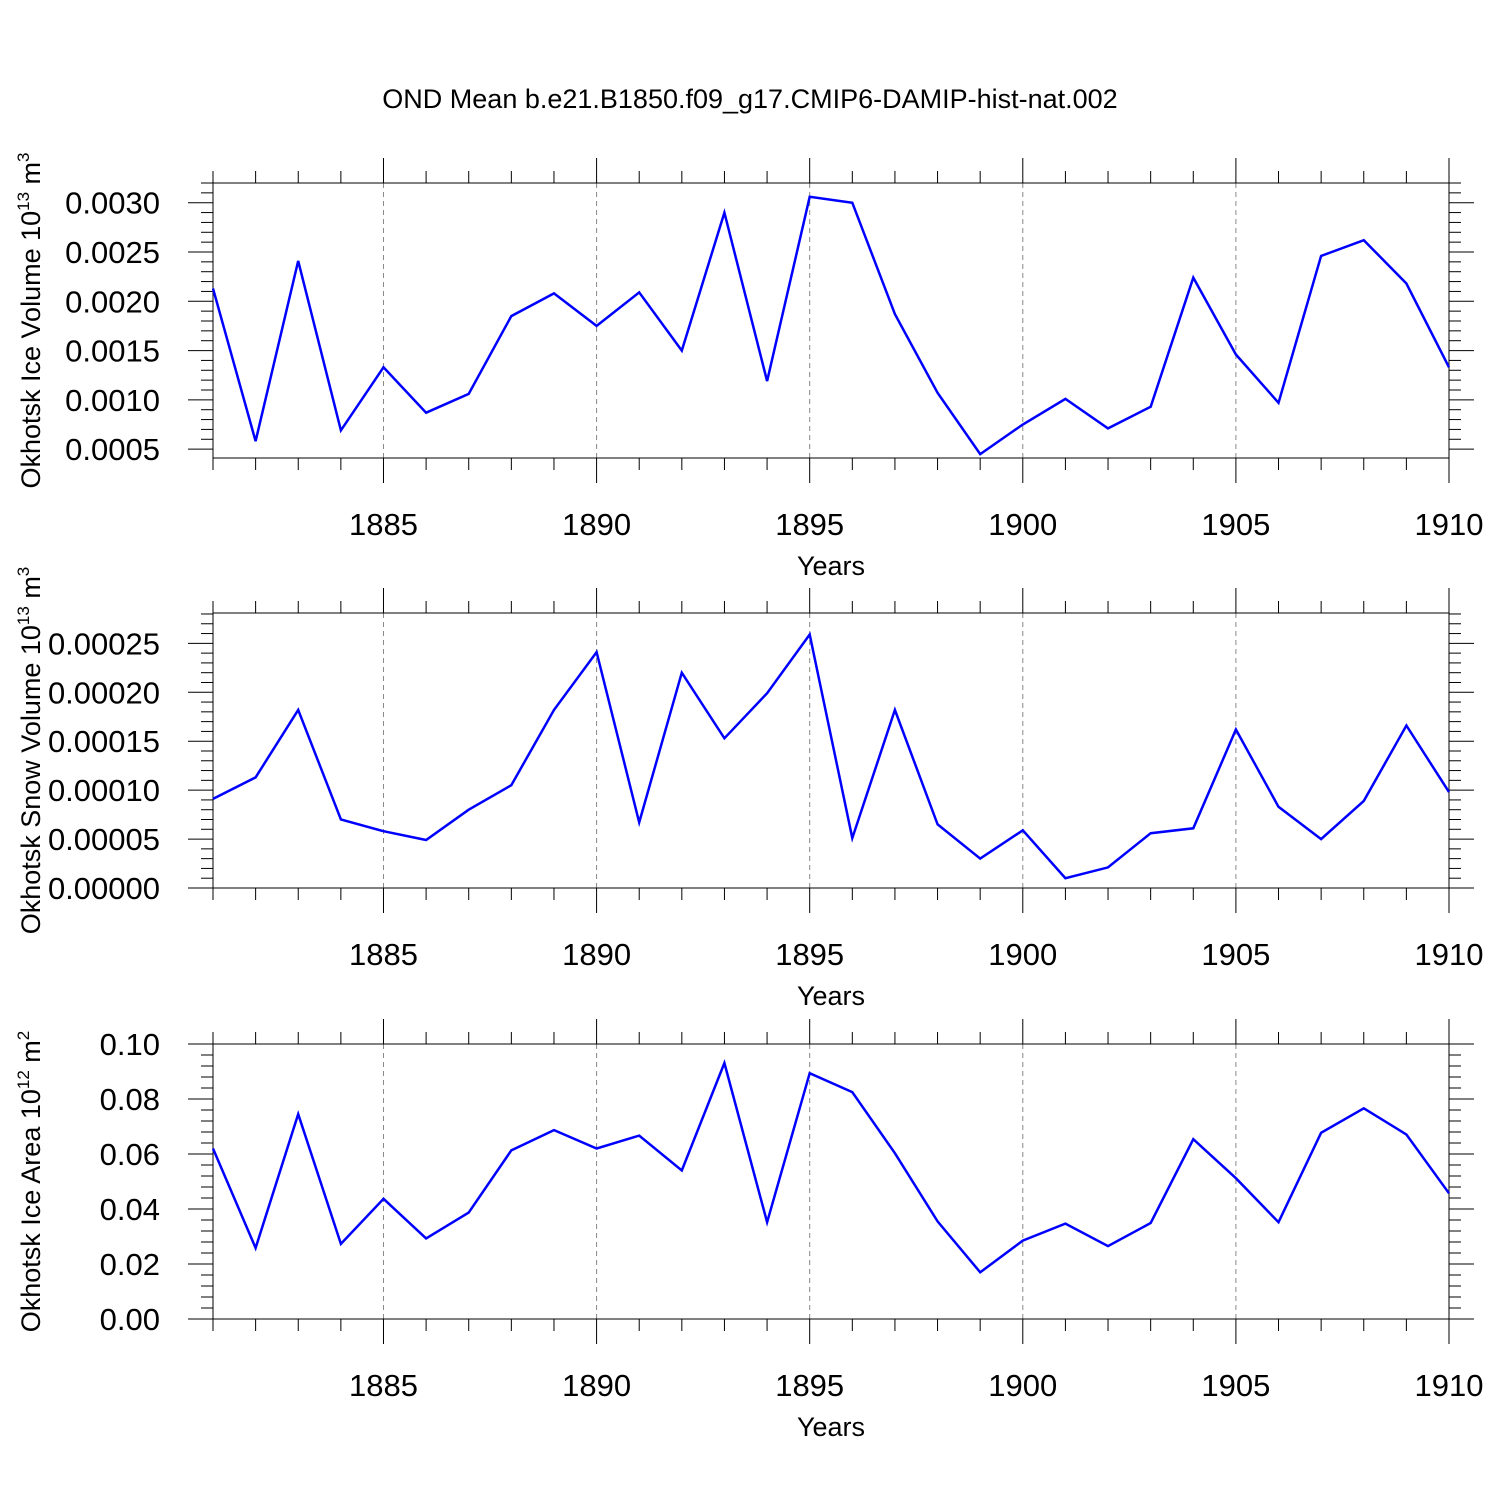 The image size is (1500, 1500). Describe the element at coordinates (104, 888) in the screenshot. I see `y-tick-label: 0.00000` at that location.